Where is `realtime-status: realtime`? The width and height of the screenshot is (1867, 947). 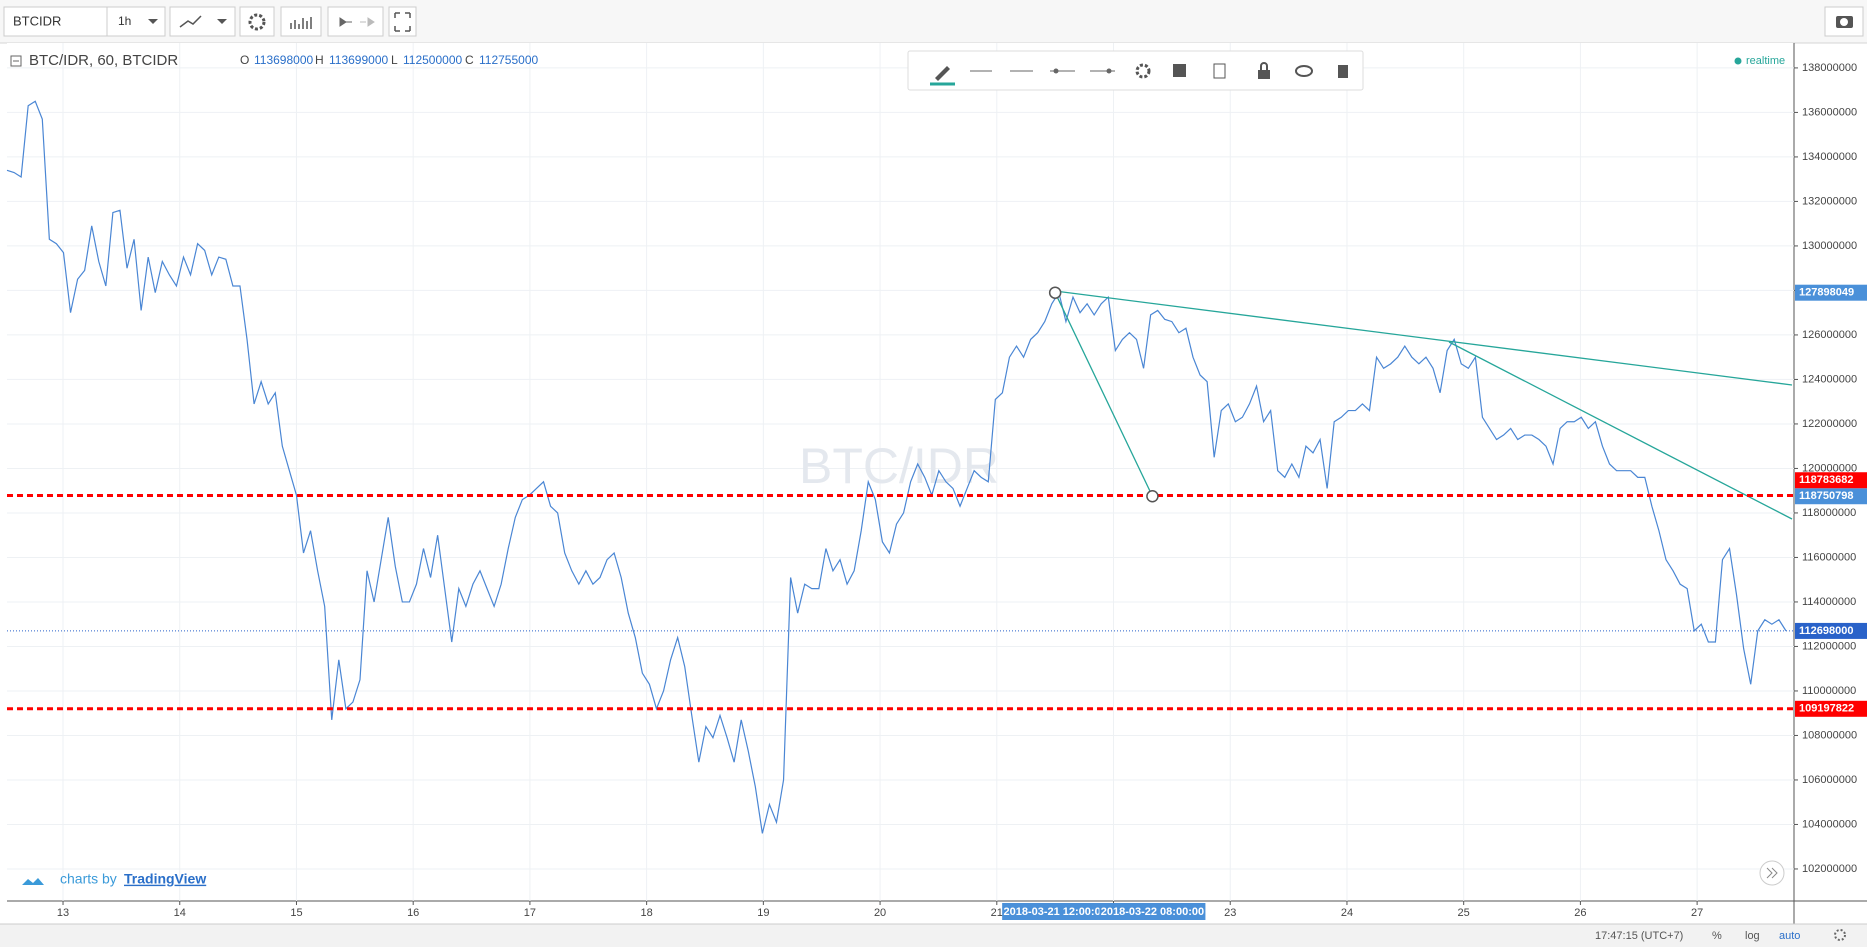
realtime-status: realtime is located at coordinates (1765, 61).